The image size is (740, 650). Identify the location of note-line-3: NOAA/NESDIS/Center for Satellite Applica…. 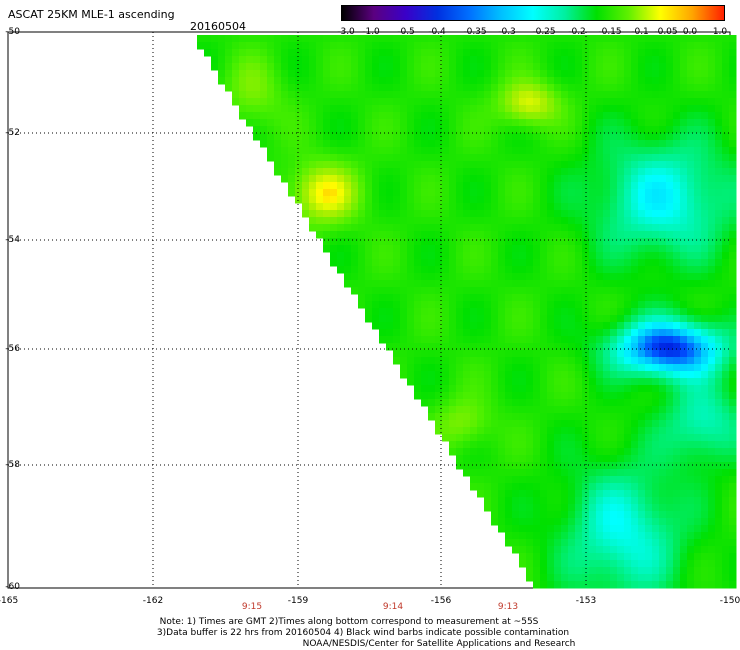
(439, 644).